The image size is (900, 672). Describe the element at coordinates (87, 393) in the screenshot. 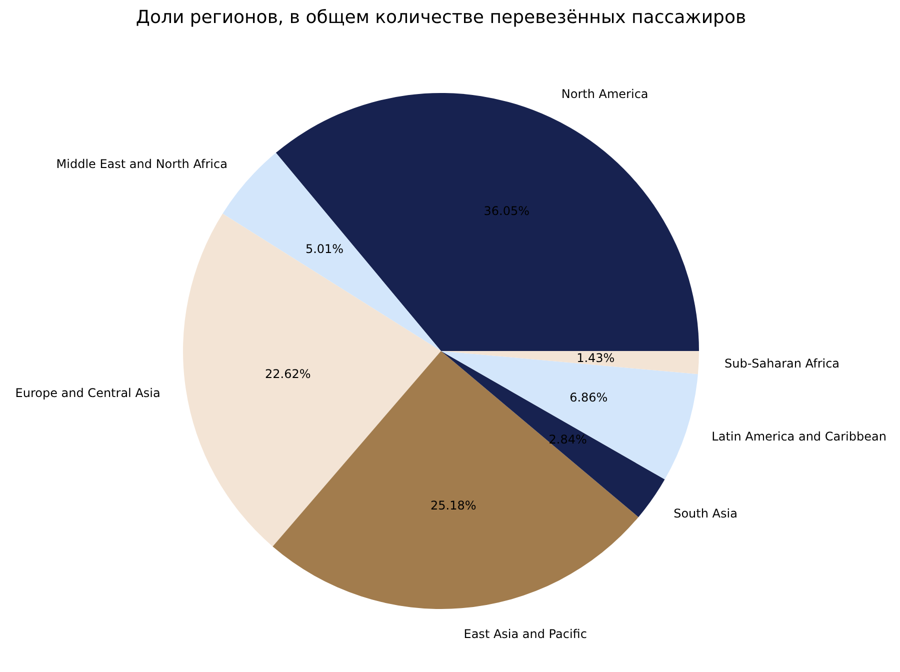

I see `slice-label: Europe and Central Asia` at that location.